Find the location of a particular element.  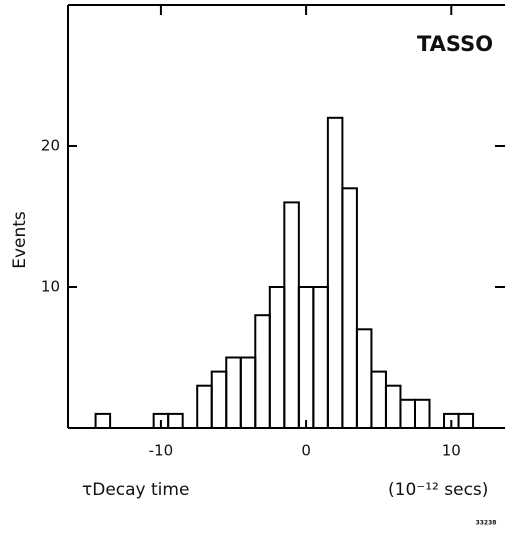

annotation: TASSO is located at coordinates (455, 44).